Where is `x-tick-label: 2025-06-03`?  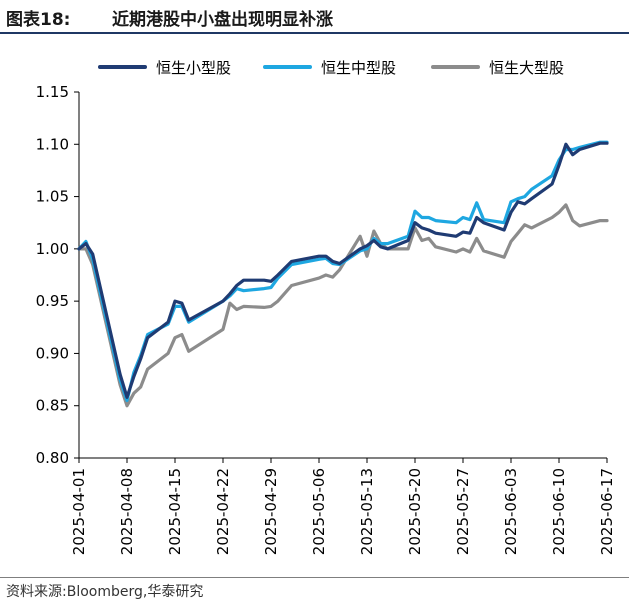 x-tick-label: 2025-06-03 is located at coordinates (511, 511).